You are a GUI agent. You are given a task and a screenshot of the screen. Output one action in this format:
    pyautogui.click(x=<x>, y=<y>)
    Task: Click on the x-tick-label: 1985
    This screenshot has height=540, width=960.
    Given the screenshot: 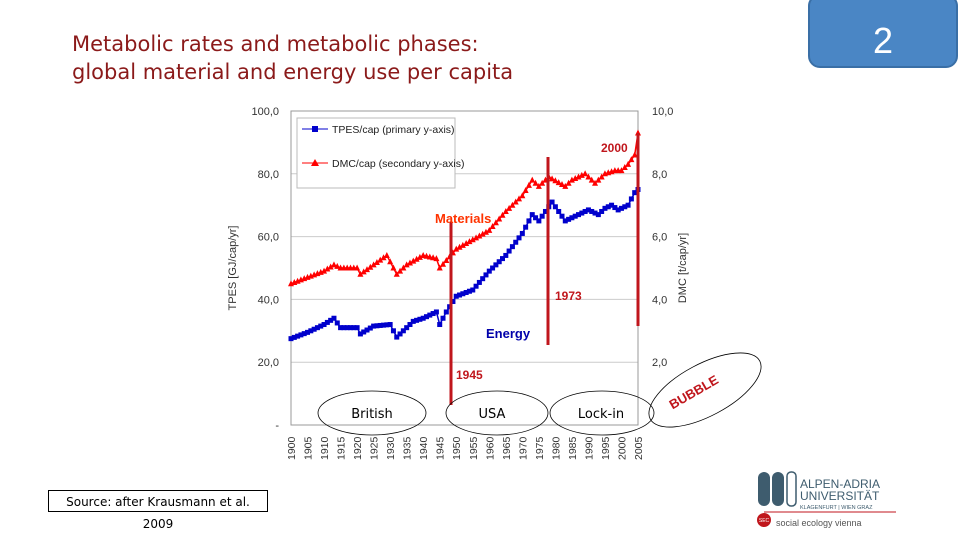 What is the action you would take?
    pyautogui.click(x=573, y=448)
    